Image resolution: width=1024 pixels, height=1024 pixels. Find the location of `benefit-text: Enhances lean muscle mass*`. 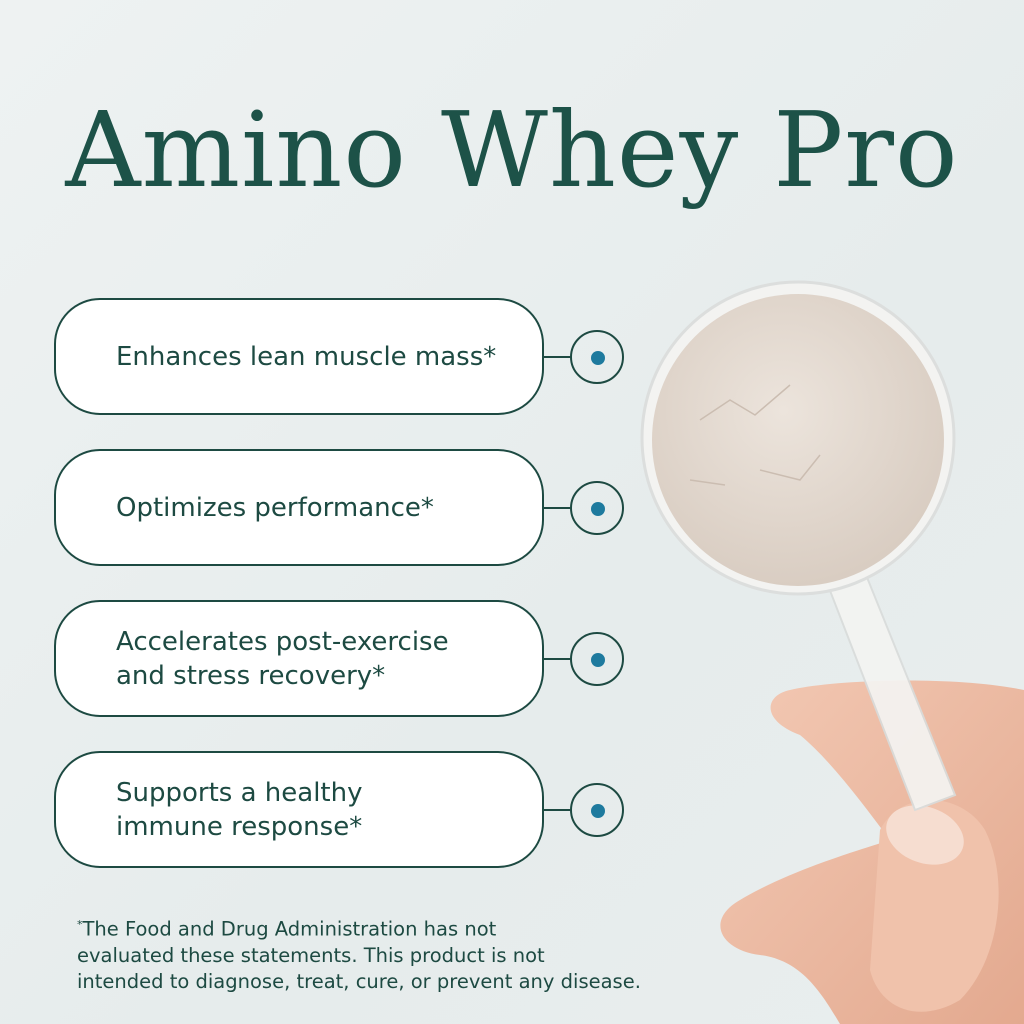

benefit-text: Enhances lean muscle mass* is located at coordinates (306, 356).